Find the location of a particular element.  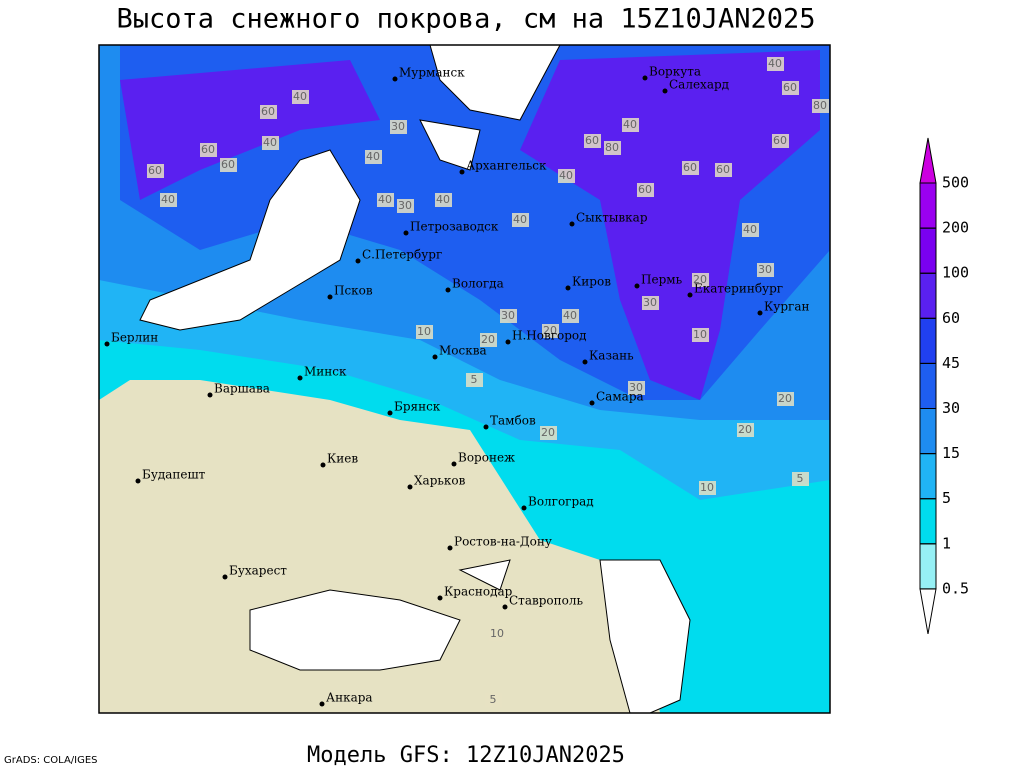

city-label: Тамбов is located at coordinates (513, 421).